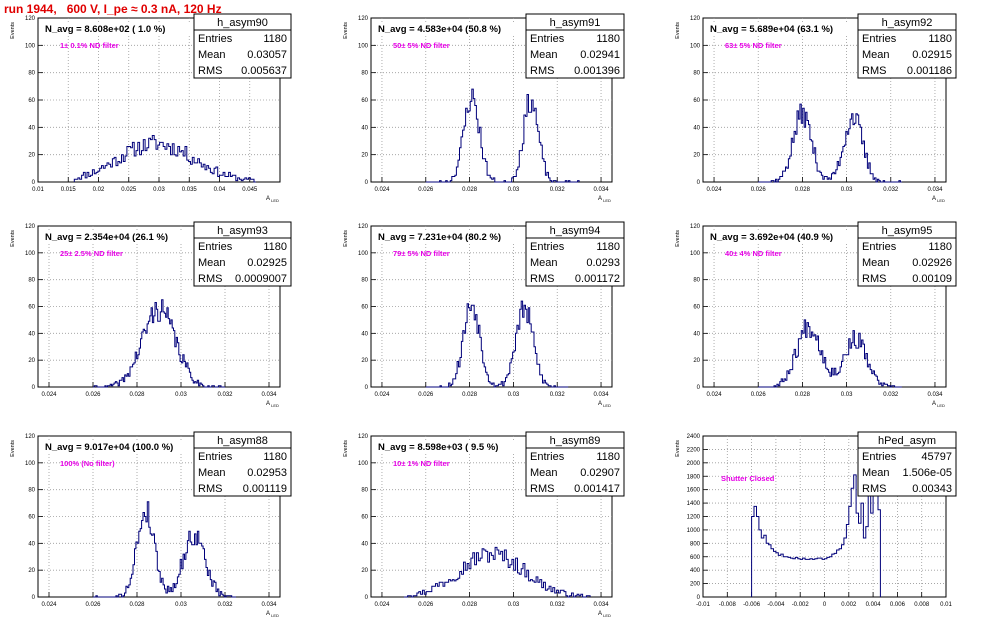  What do you see at coordinates (771, 237) in the screenshot?
I see `n-avg-label: N_avg = 3.692e+04 (40.9 %)` at bounding box center [771, 237].